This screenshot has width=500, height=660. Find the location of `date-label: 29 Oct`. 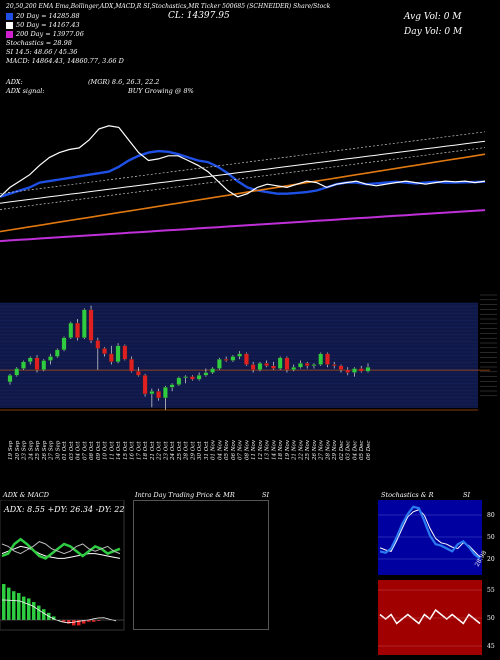

date-label: 29 Oct is located at coordinates (193, 451).